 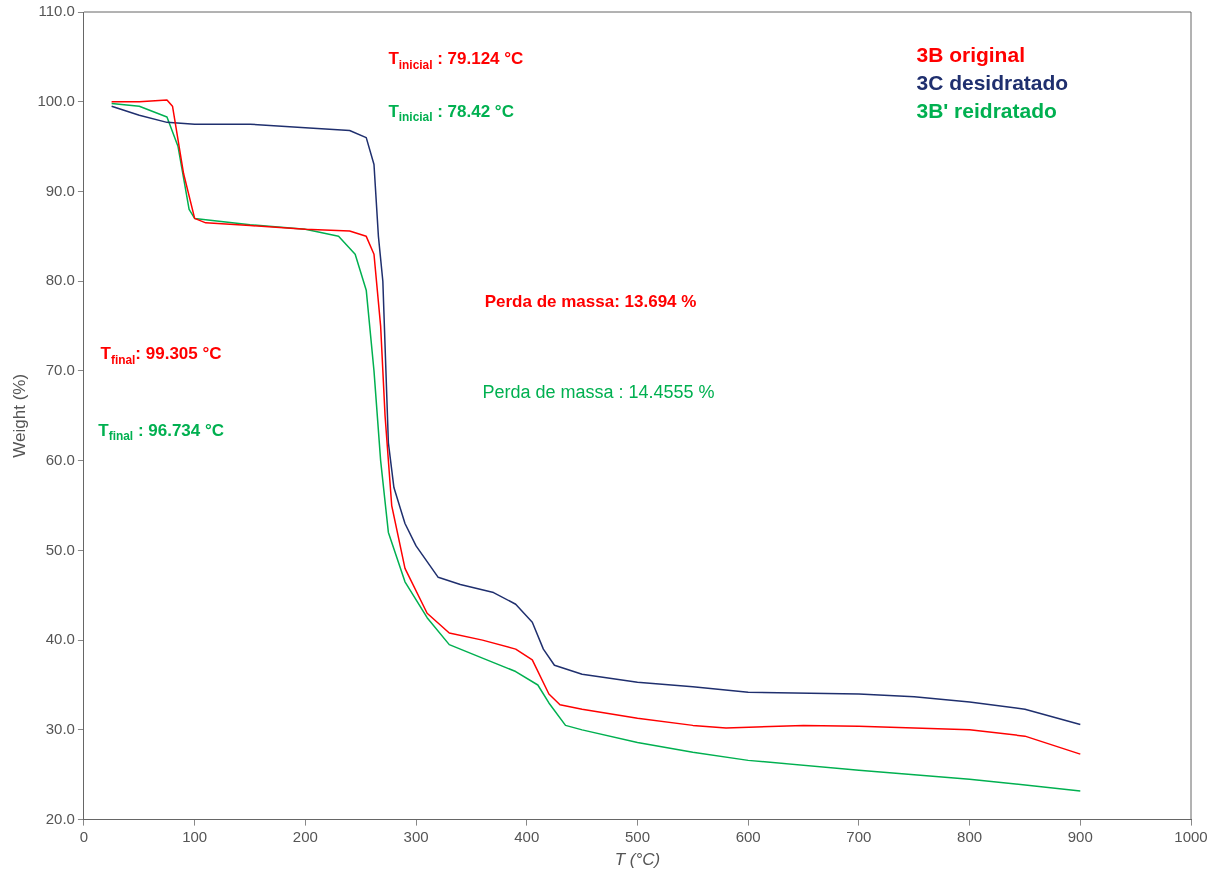 What do you see at coordinates (60, 459) in the screenshot?
I see `y-tick-label: 60.0` at bounding box center [60, 459].